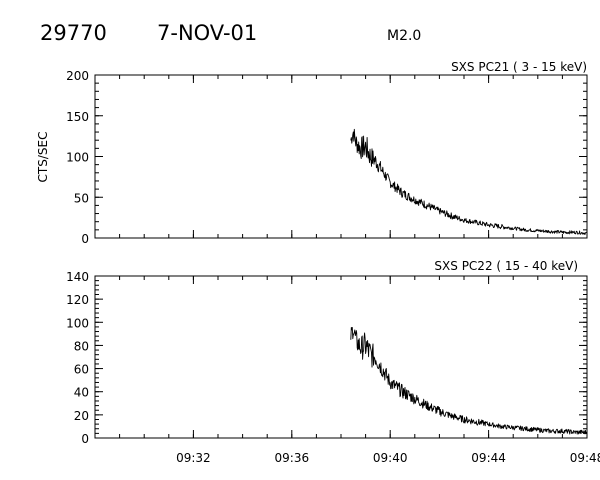 The height and width of the screenshot is (480, 600). What do you see at coordinates (81, 346) in the screenshot?
I see `y-tick-label: 80` at bounding box center [81, 346].